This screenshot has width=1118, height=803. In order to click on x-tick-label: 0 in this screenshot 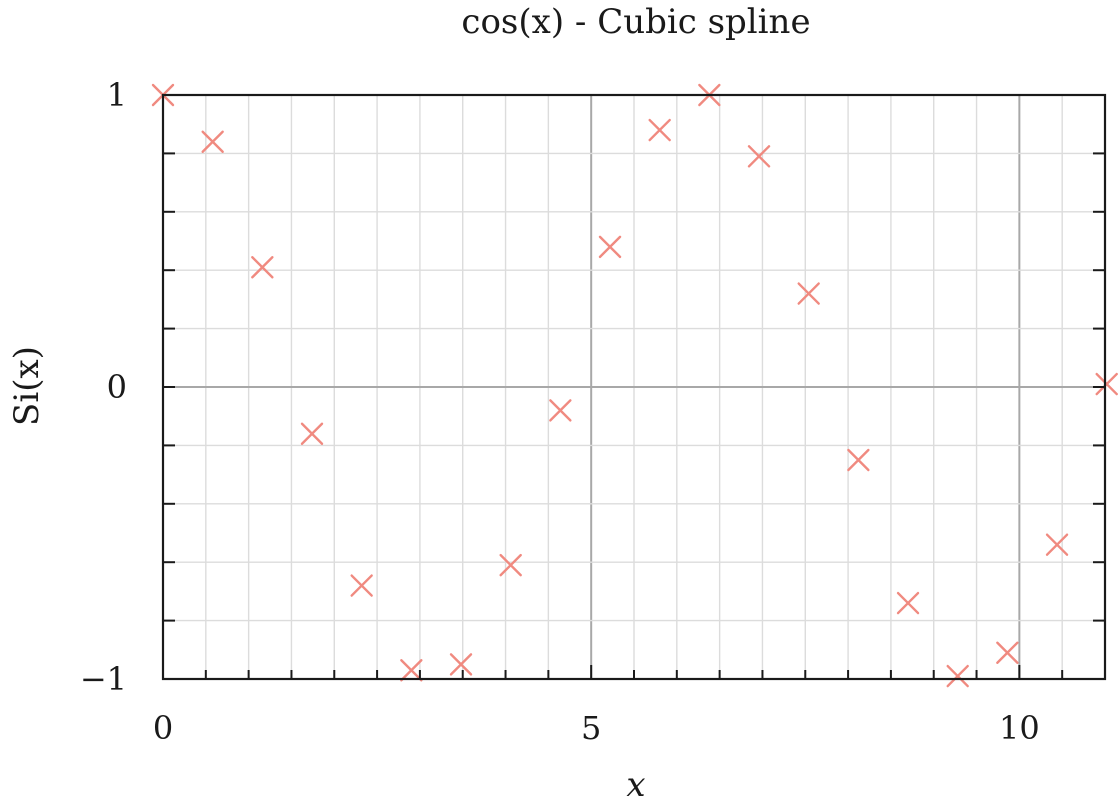, I will do `click(163, 728)`.